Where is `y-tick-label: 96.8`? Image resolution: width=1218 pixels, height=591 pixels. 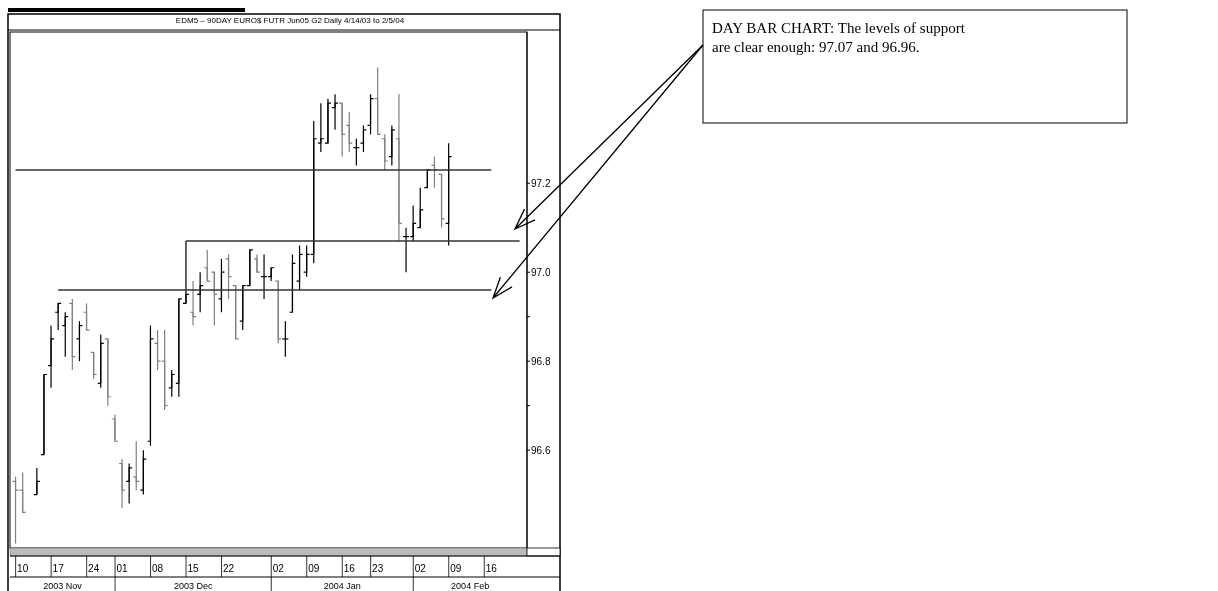 y-tick-label: 96.8 is located at coordinates (541, 361).